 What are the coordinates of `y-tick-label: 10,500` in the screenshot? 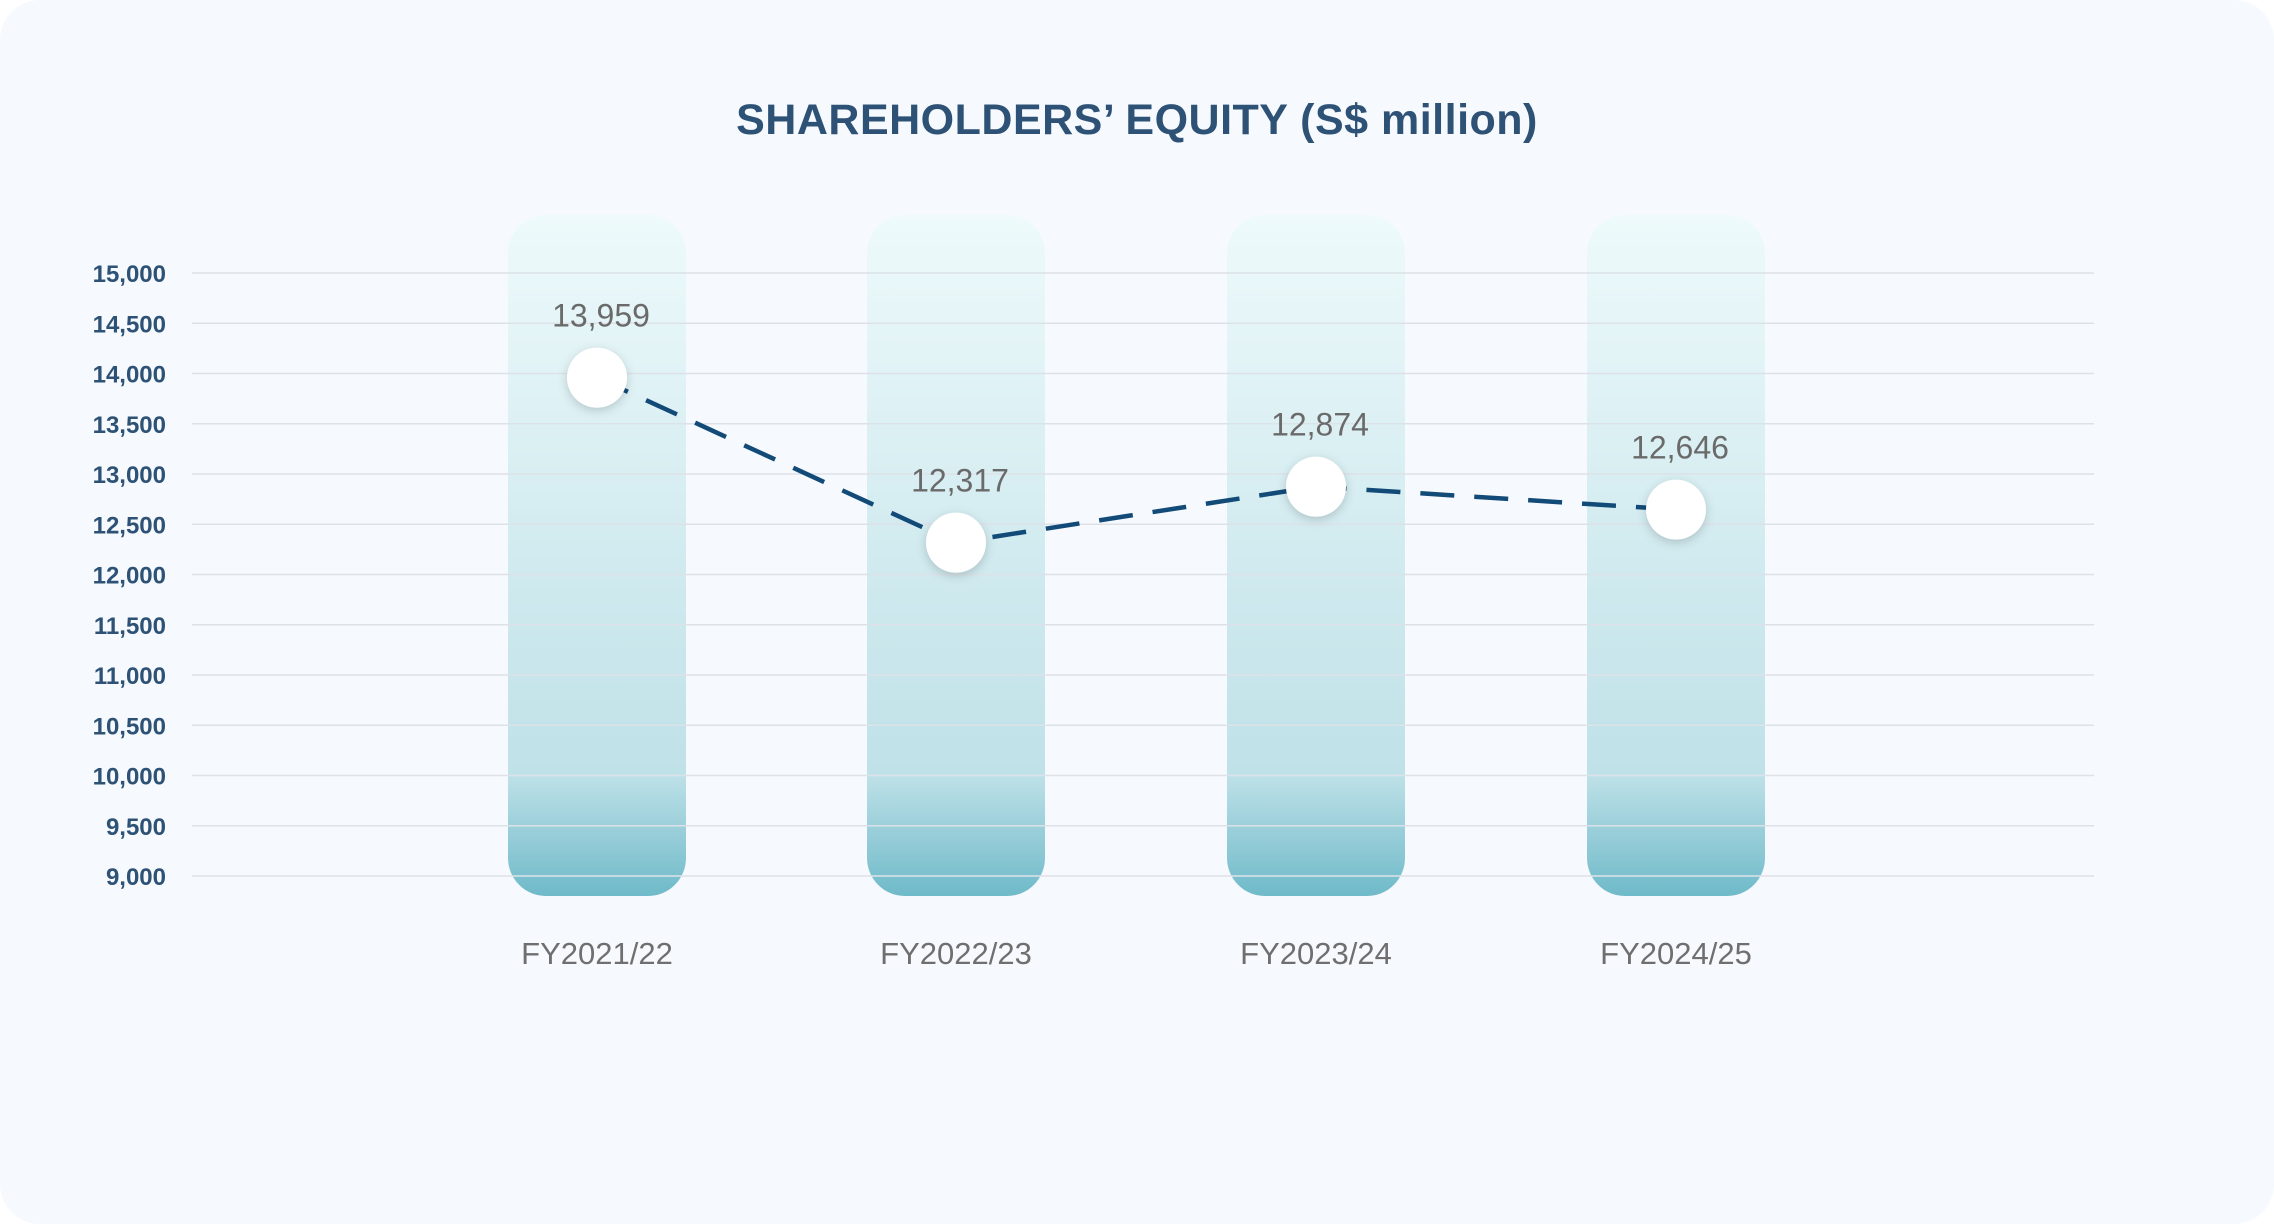 It's located at (129, 726).